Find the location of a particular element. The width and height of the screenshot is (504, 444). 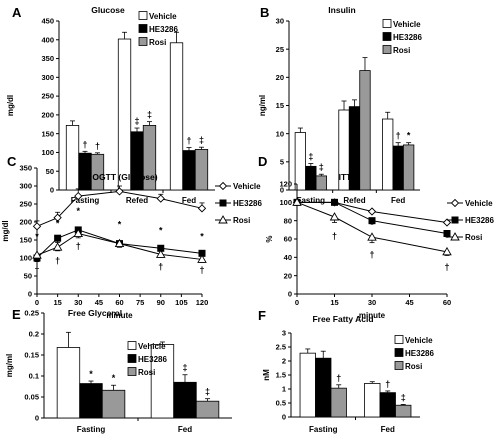

y-tick-label: 200 is located at coordinates (25, 222).